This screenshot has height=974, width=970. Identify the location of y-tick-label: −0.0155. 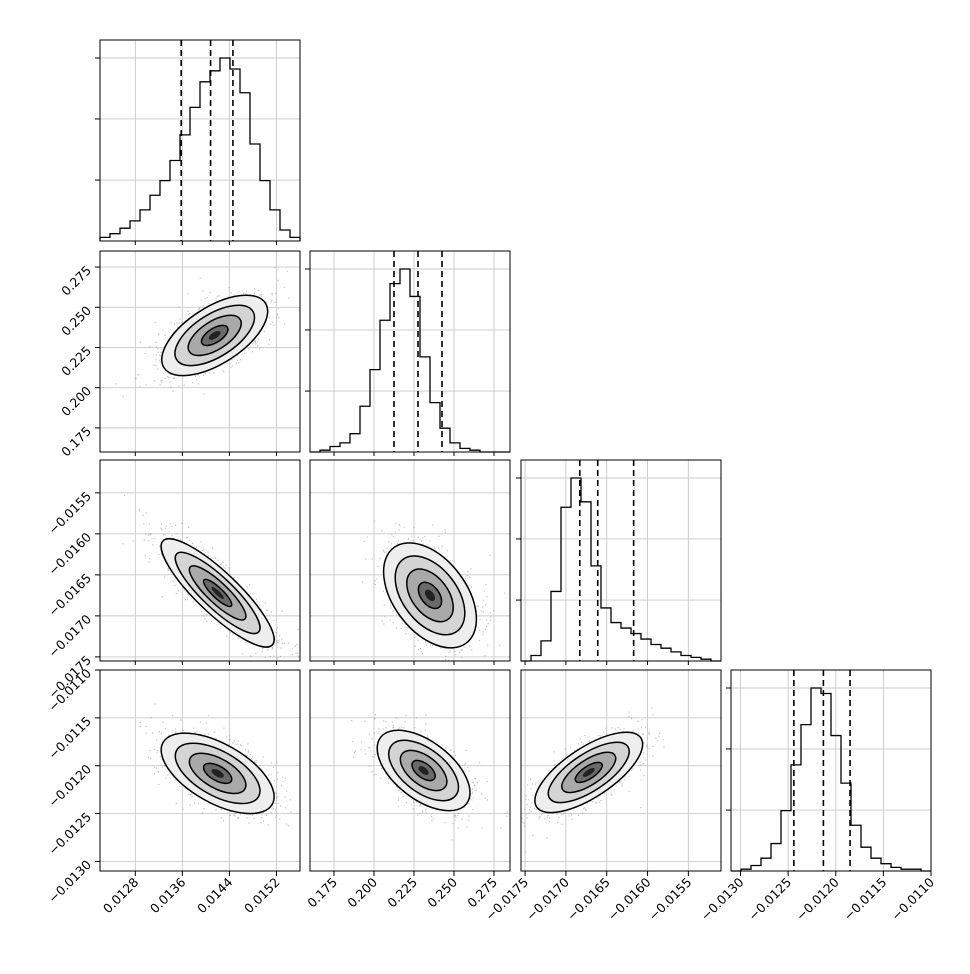
(69, 512).